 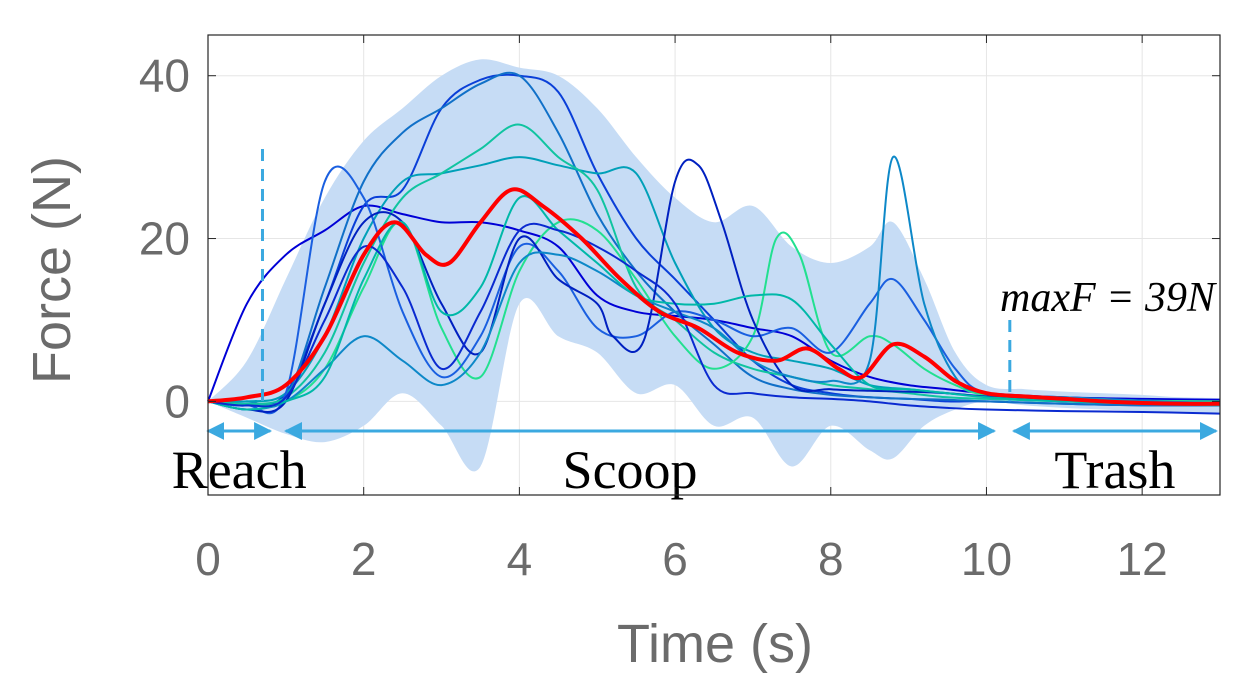 What do you see at coordinates (630, 470) in the screenshot?
I see `phase-label-scoop: Scoop` at bounding box center [630, 470].